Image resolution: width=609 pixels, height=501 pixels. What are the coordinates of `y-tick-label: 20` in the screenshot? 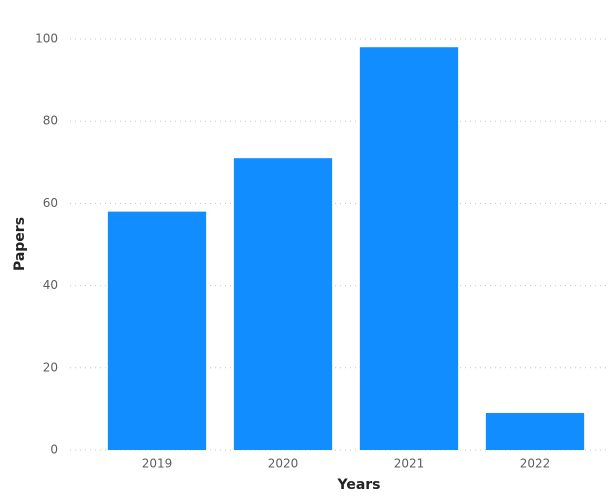 It's located at (50, 367).